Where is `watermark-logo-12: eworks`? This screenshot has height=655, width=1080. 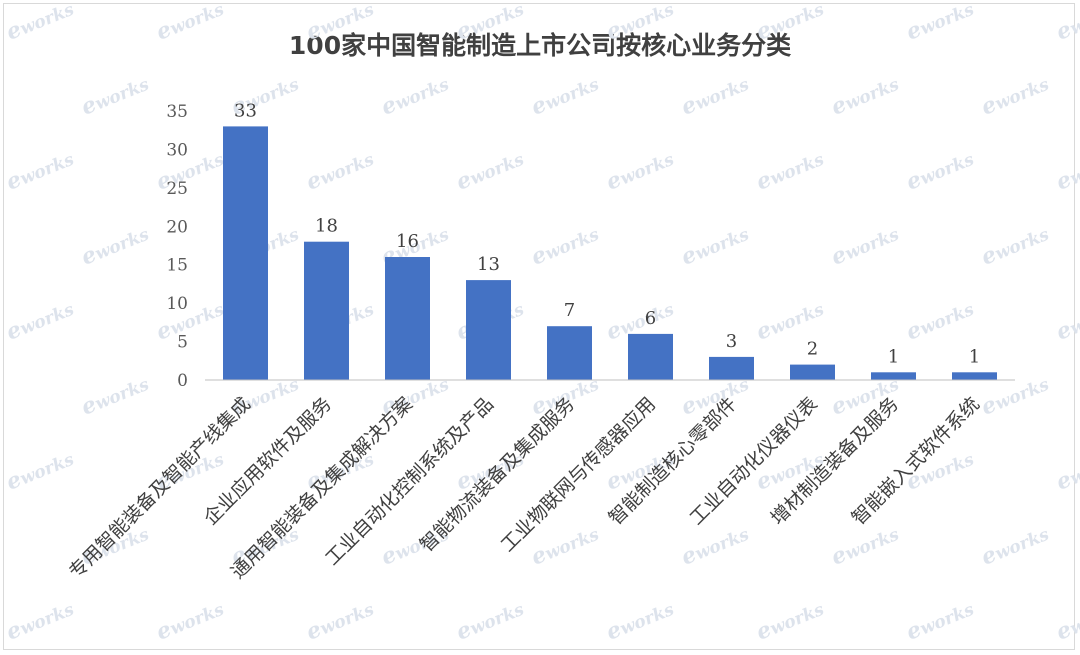 watermark-logo-12: eworks is located at coordinates (715, 95).